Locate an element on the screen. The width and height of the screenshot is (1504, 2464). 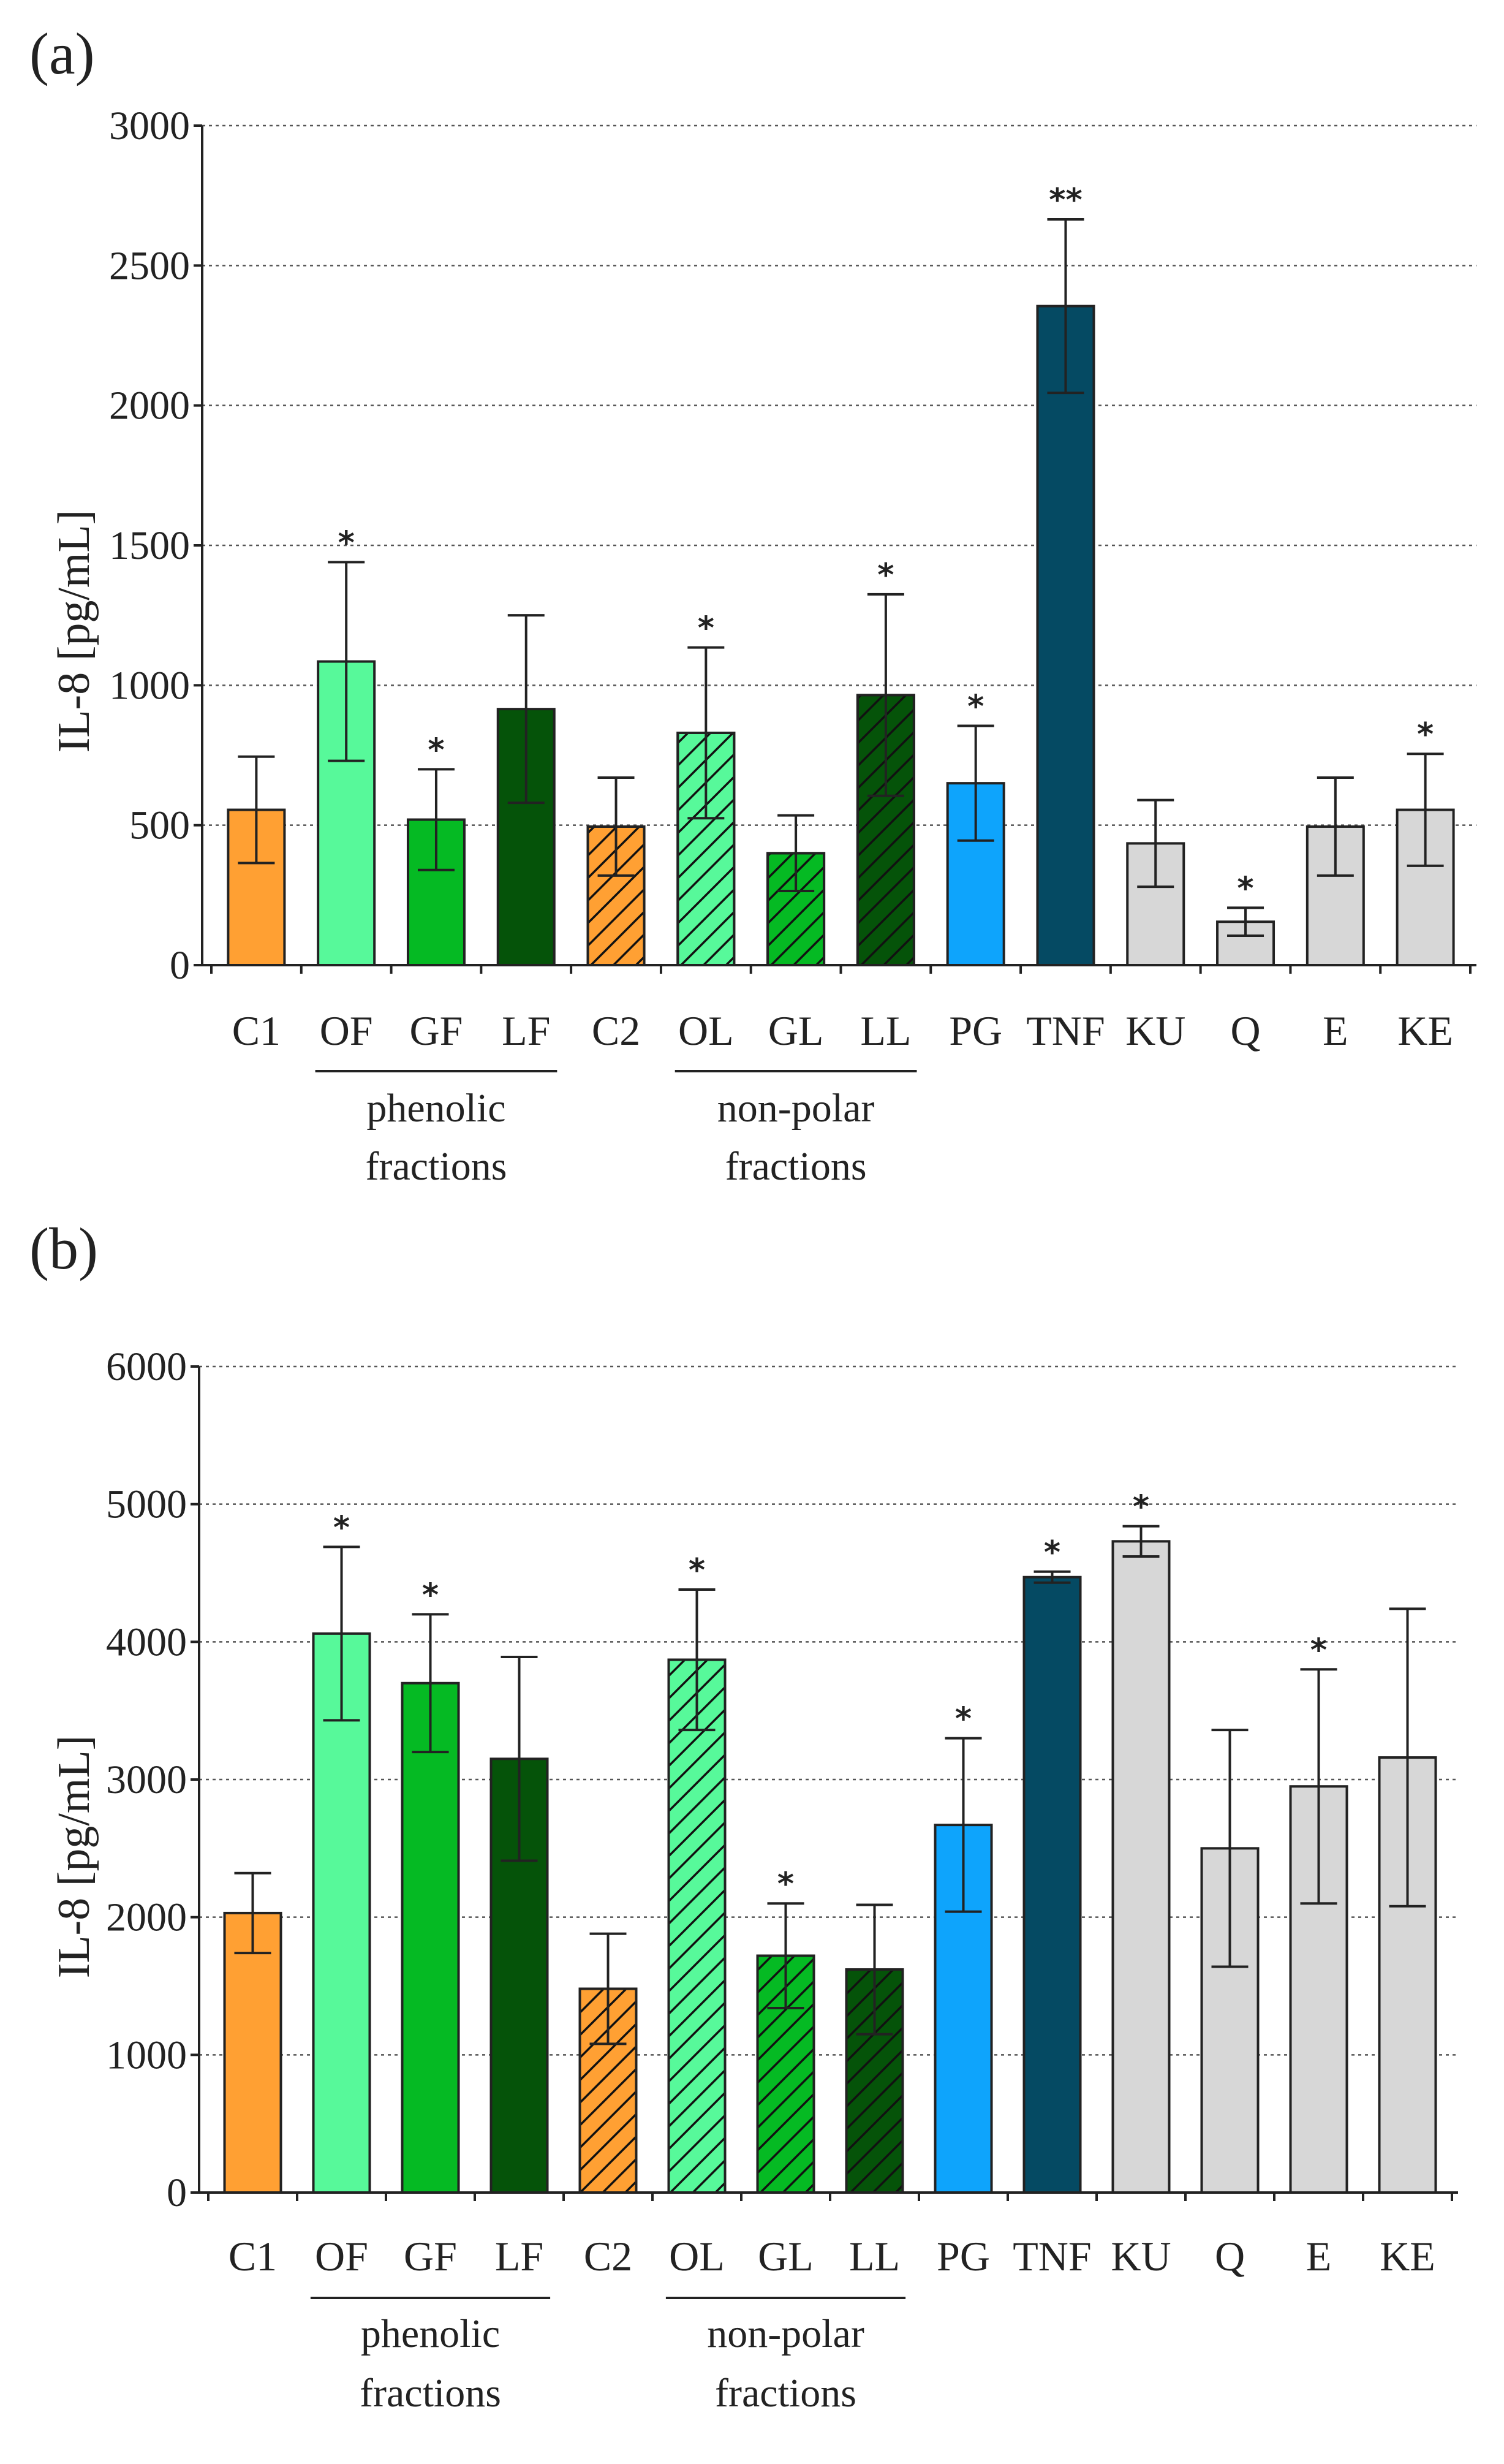
panel-a-errorbar-ol is located at coordinates (706, 733).